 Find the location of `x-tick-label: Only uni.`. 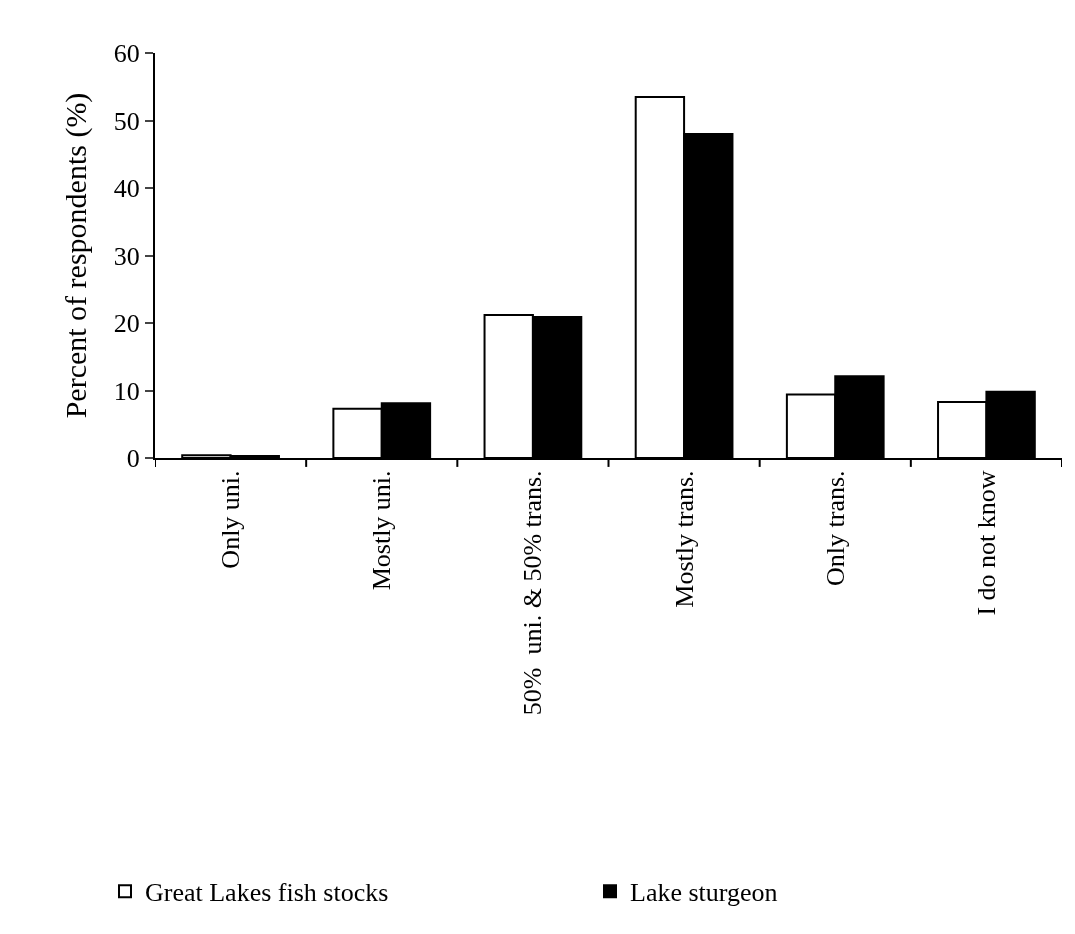

x-tick-label: Only uni. is located at coordinates (231, 519).